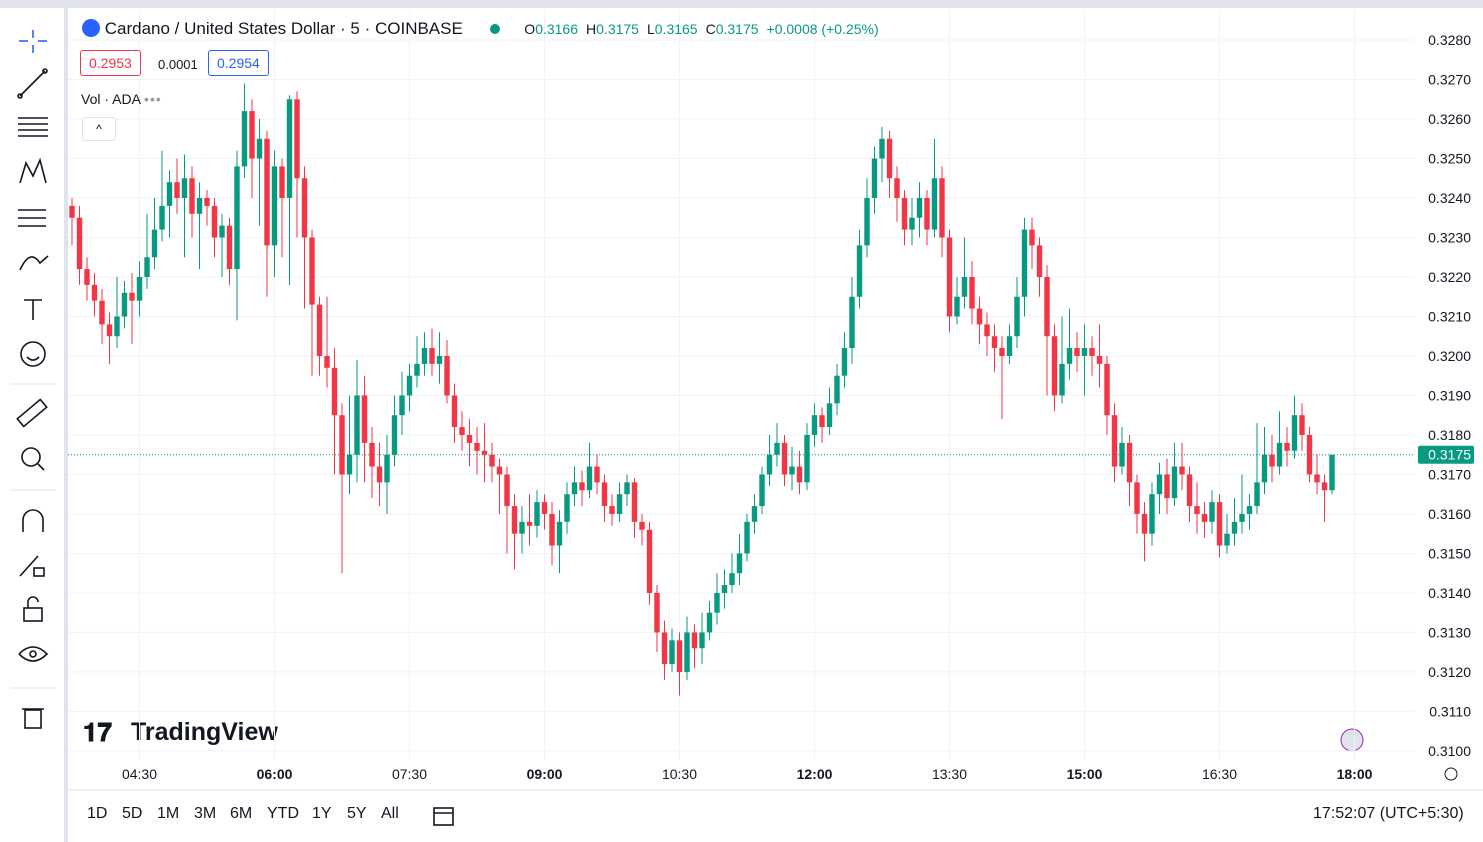  I want to click on indicator-menu: •••, so click(153, 99).